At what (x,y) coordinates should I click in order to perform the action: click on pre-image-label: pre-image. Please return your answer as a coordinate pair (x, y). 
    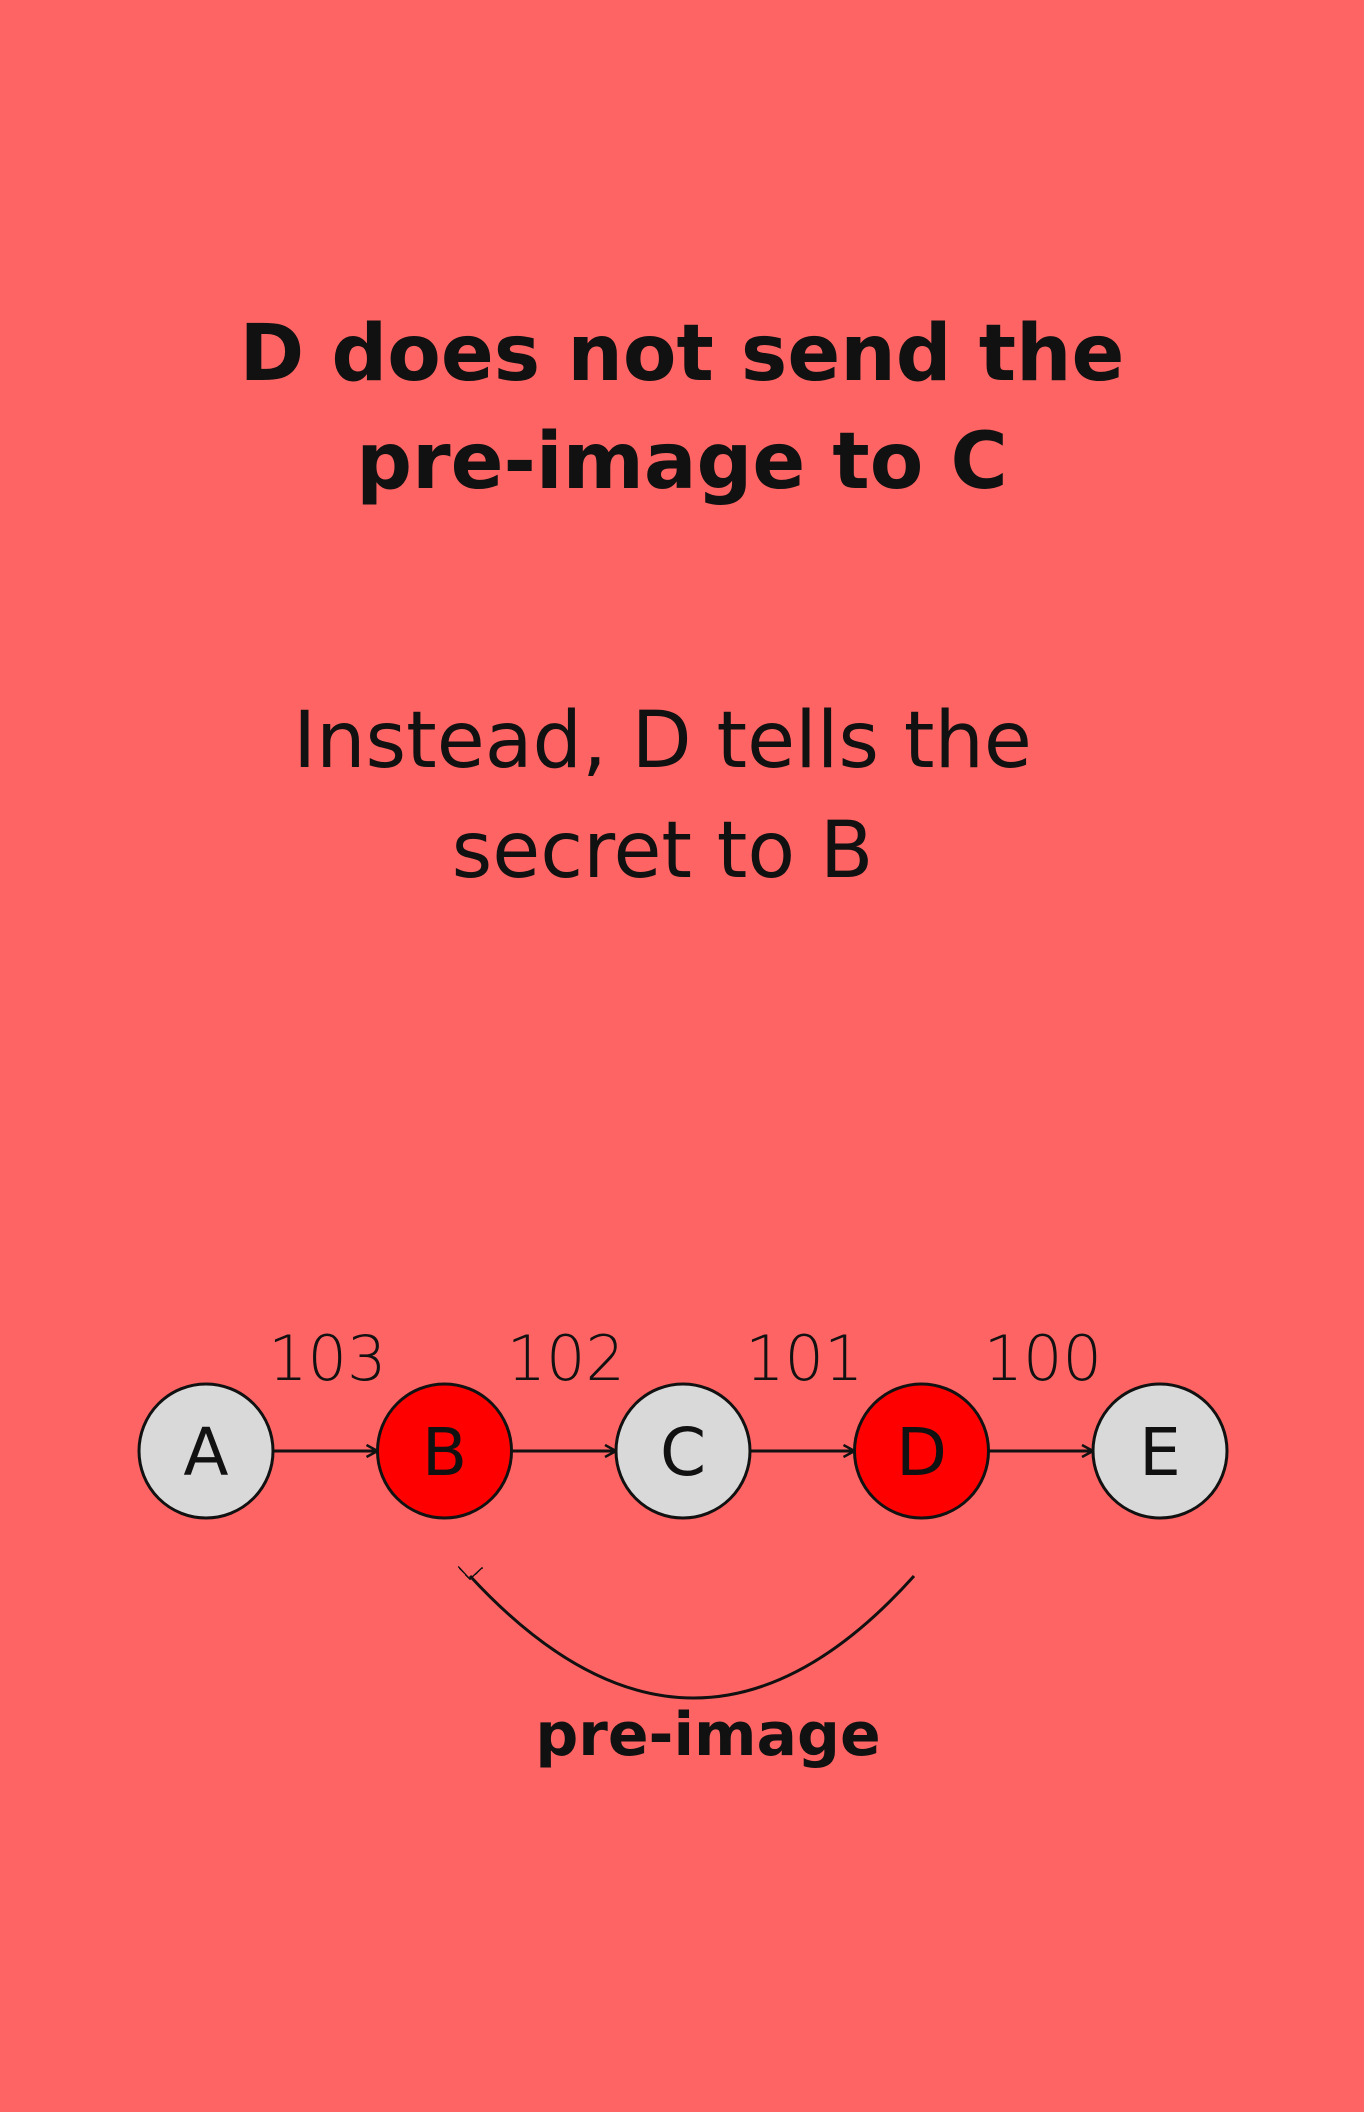
    Looking at the image, I should click on (707, 1735).